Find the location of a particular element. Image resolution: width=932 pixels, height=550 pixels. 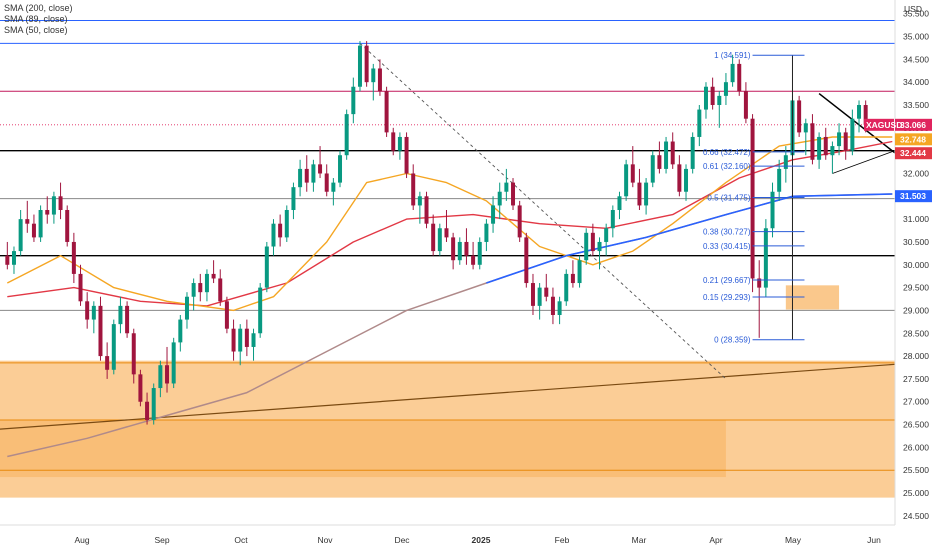

x-tick-0: Aug is located at coordinates (81, 540).